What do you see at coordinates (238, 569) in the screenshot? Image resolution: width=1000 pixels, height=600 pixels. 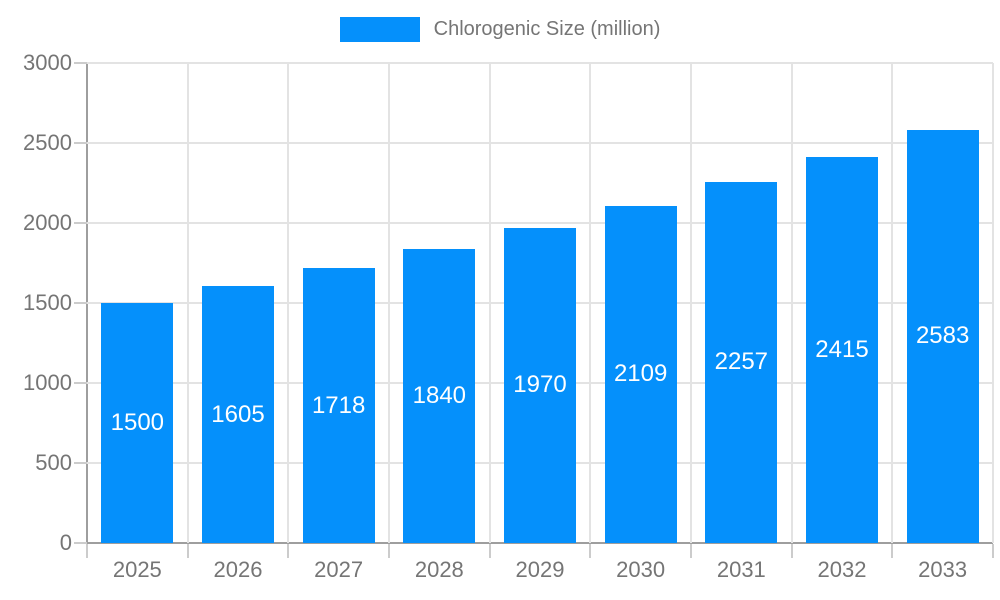 I see `x-tick-label: 2026` at bounding box center [238, 569].